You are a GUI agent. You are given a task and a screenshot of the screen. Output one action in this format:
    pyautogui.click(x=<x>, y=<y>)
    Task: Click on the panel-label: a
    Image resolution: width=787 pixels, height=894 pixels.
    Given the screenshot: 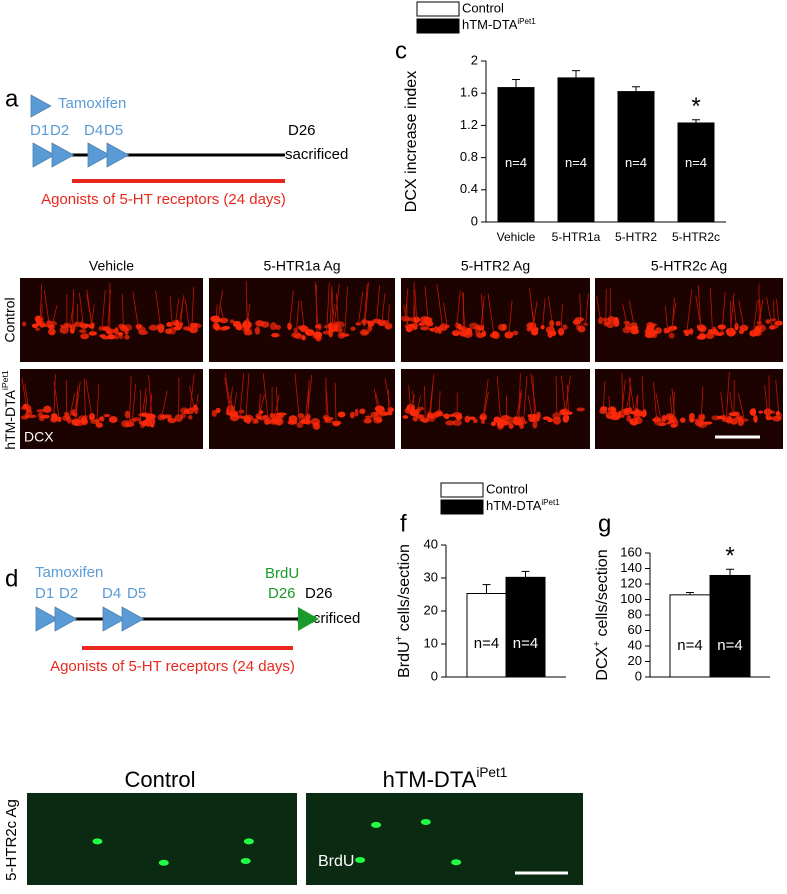 What is the action you would take?
    pyautogui.click(x=12, y=98)
    